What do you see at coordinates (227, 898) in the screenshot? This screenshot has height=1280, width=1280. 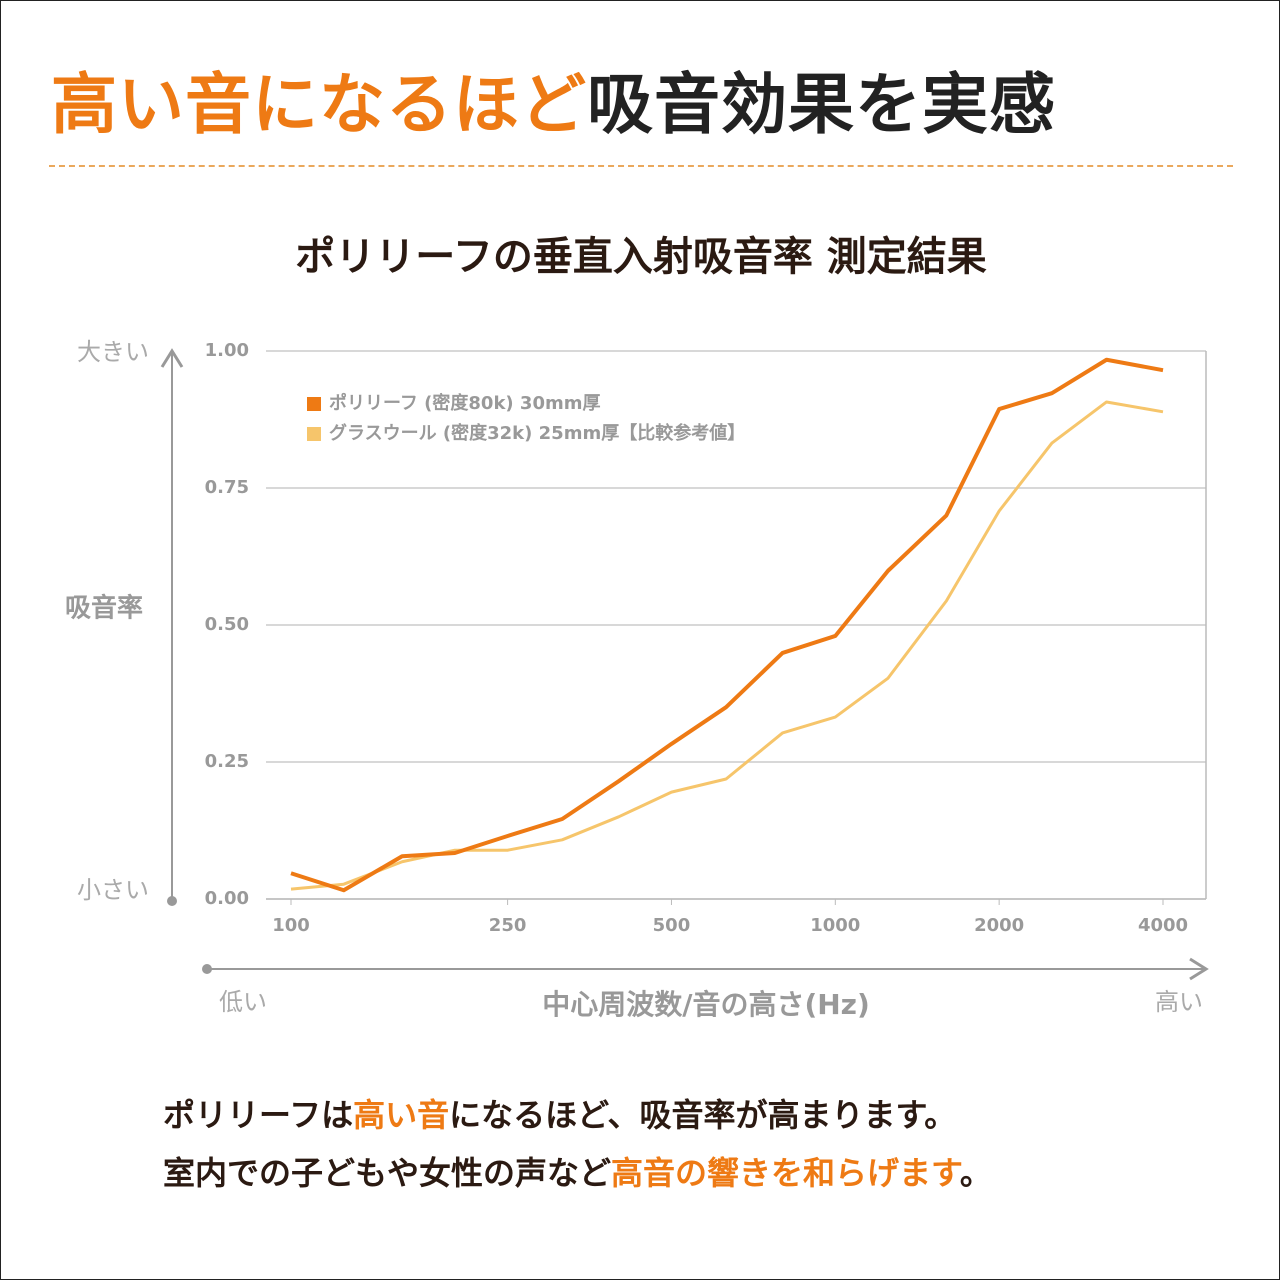 I see `y-tick-label: 0.00` at bounding box center [227, 898].